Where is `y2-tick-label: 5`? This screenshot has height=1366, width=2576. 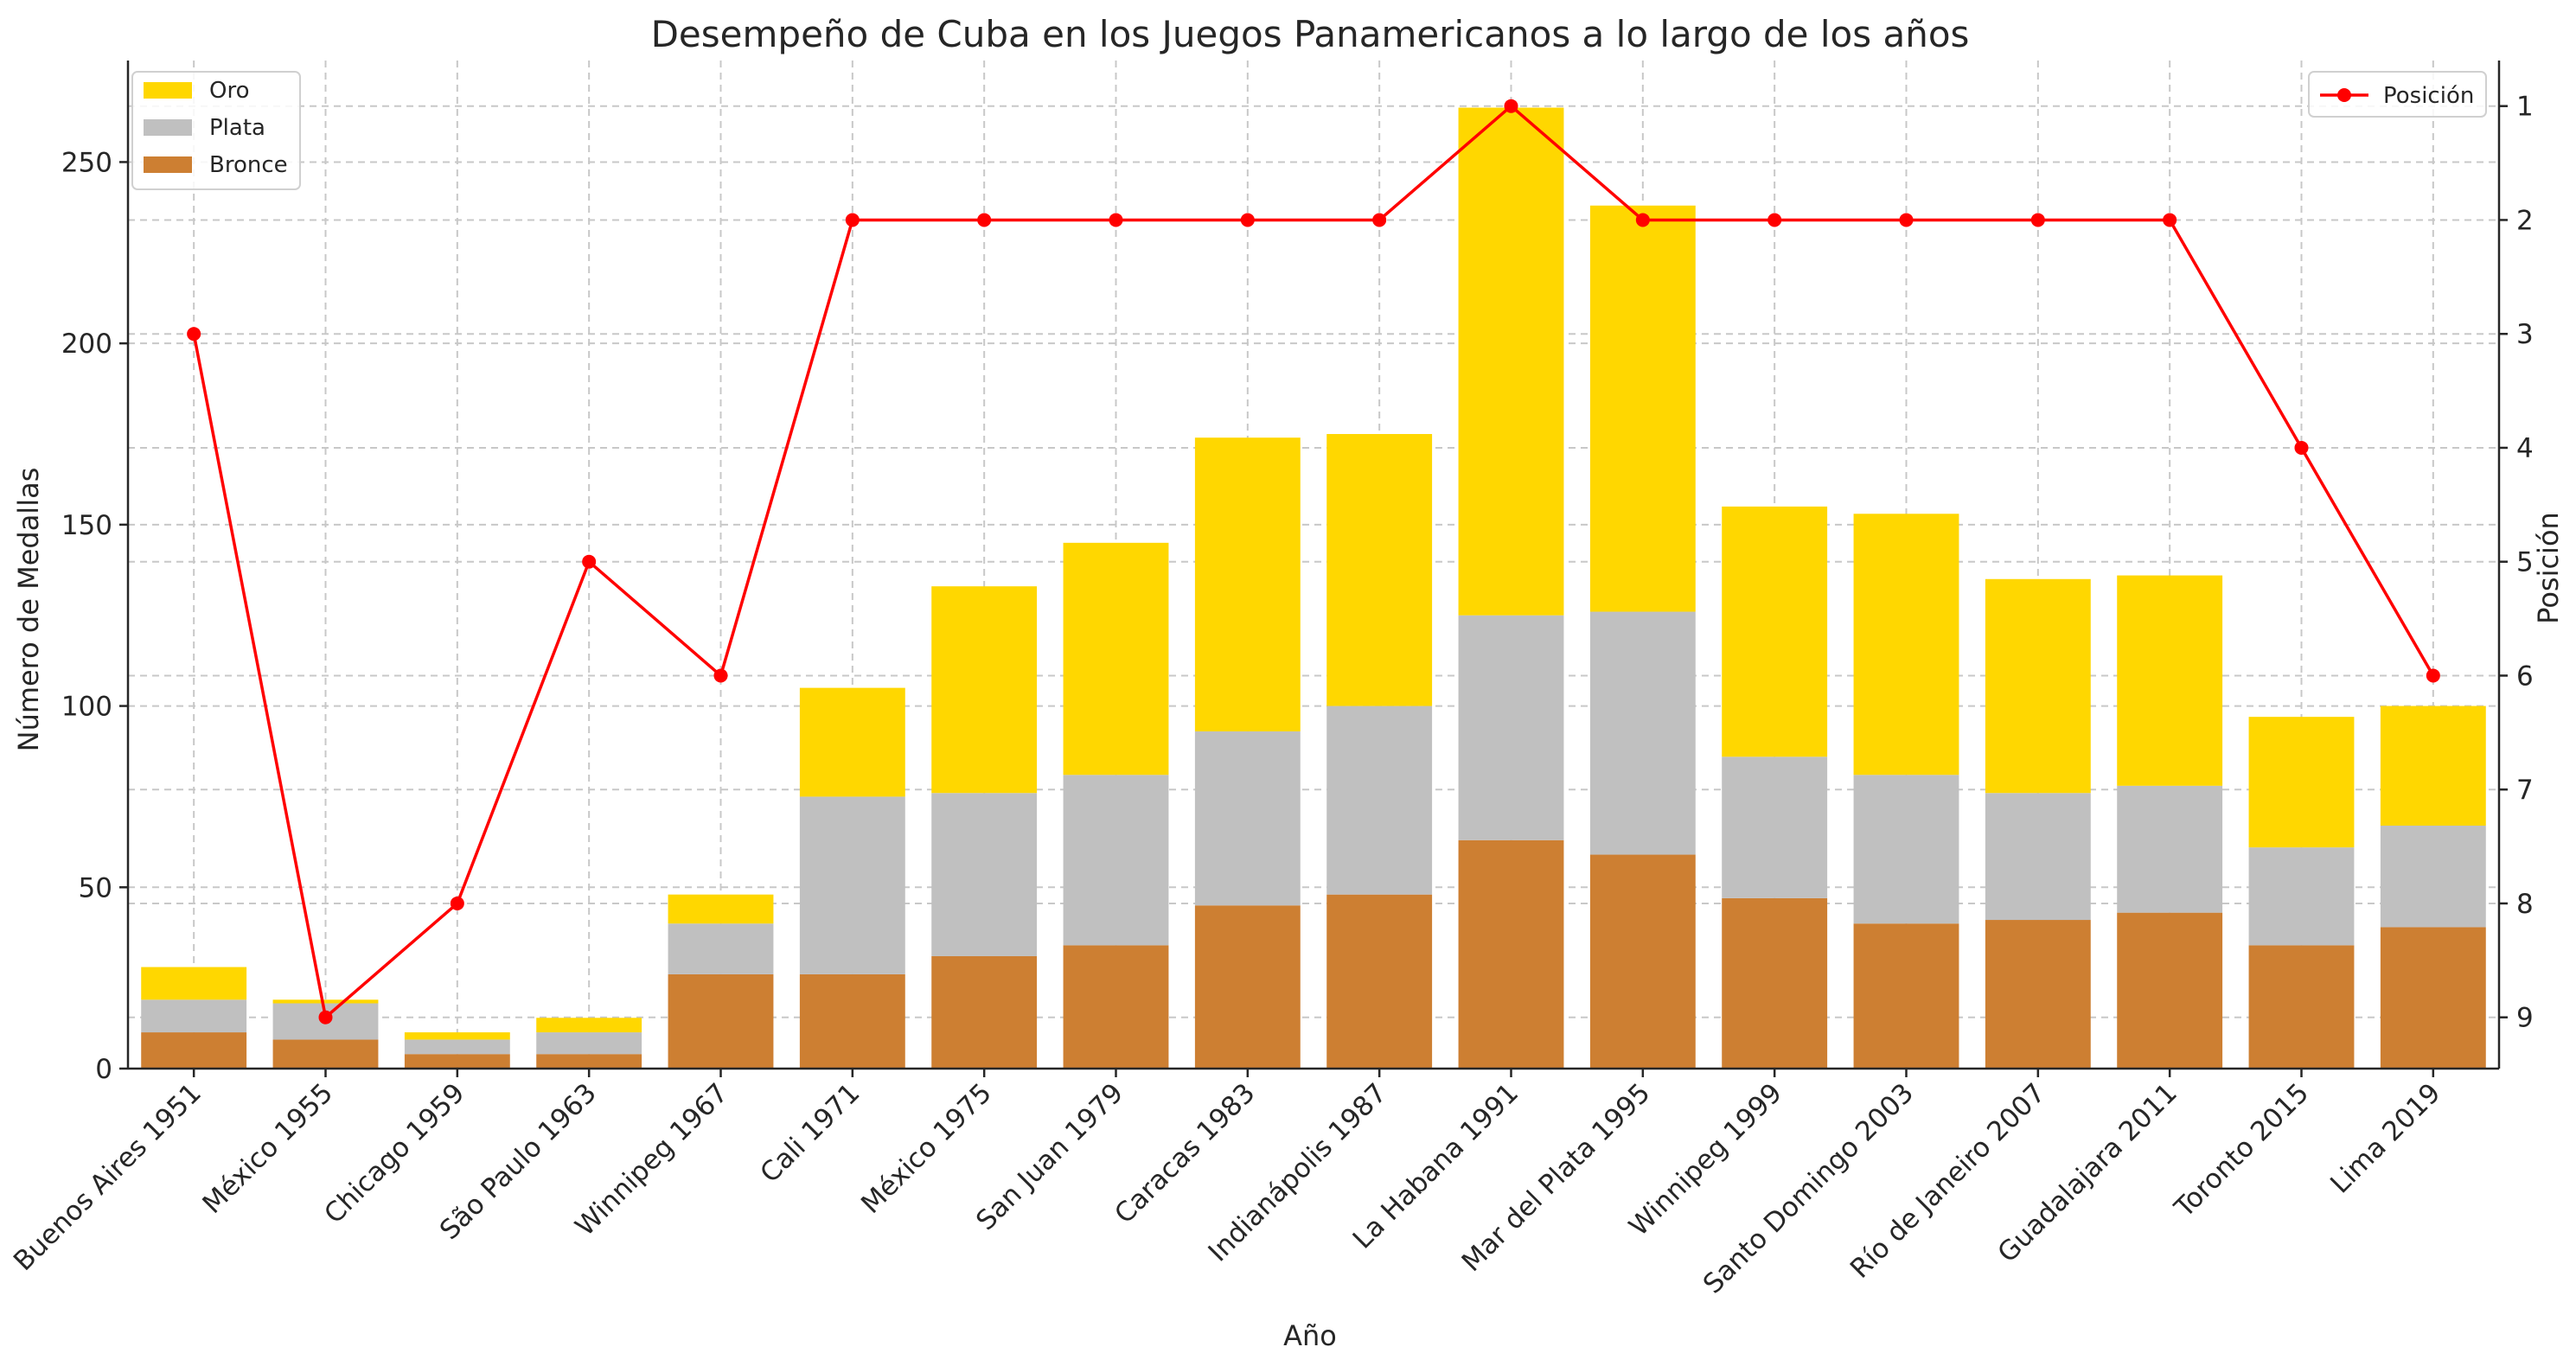 y2-tick-label: 5 is located at coordinates (2525, 562).